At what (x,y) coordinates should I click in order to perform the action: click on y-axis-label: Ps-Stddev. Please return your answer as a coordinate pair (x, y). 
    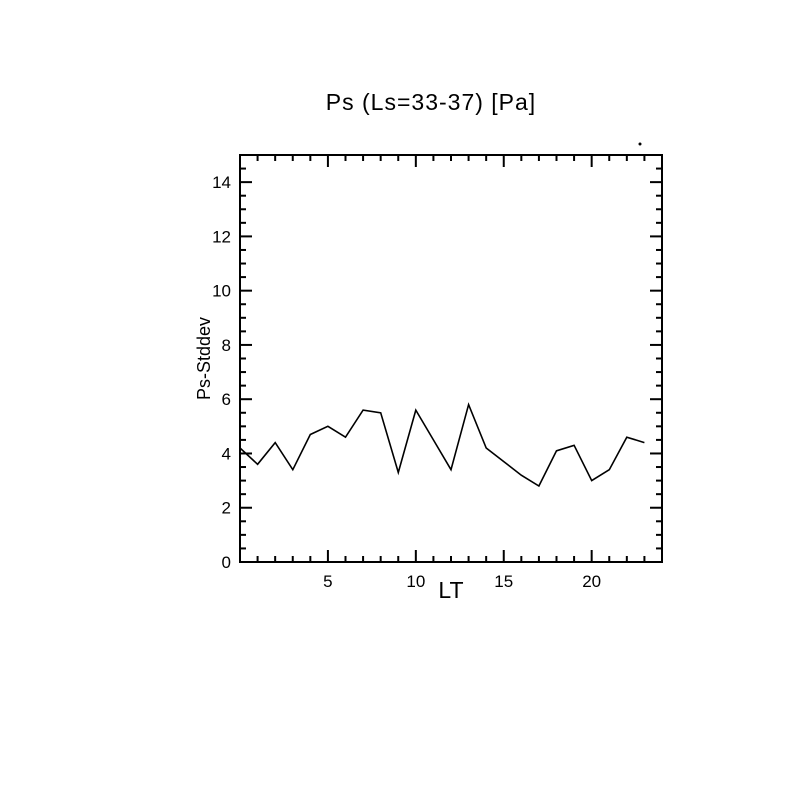
    Looking at the image, I should click on (204, 358).